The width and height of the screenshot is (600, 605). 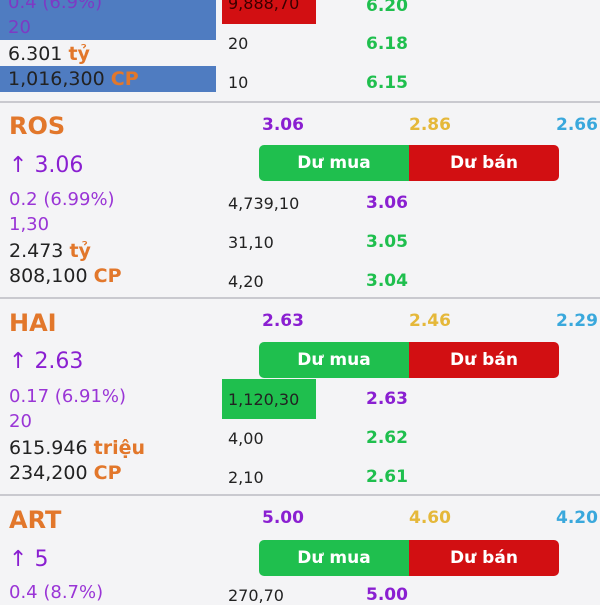 What do you see at coordinates (35, 520) in the screenshot?
I see `stock-symbol: ART` at bounding box center [35, 520].